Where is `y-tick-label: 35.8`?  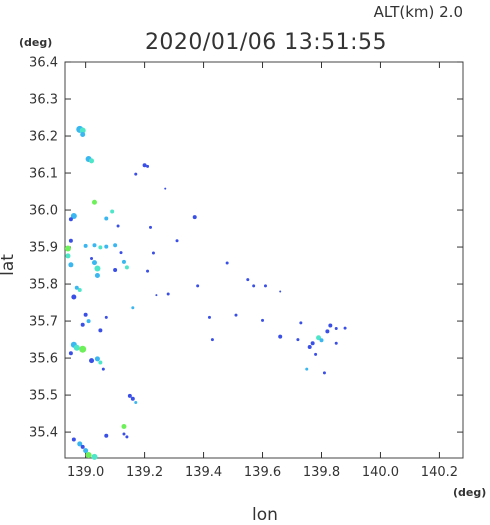 y-tick-label: 35.8 is located at coordinates (43, 285).